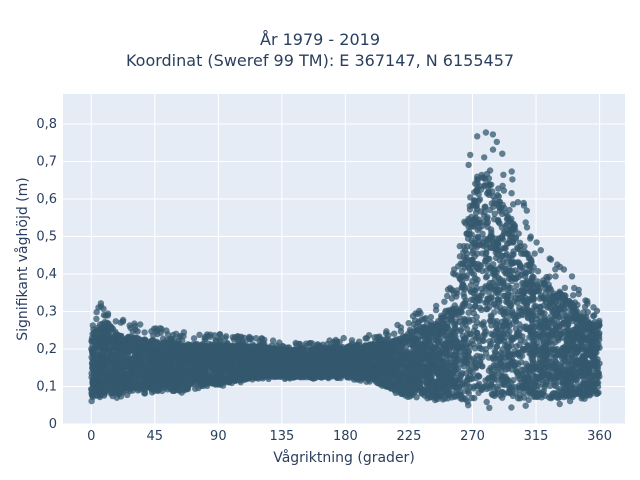  What do you see at coordinates (320, 39) in the screenshot?
I see `chart-title-line-1: År 1979 - 2019` at bounding box center [320, 39].